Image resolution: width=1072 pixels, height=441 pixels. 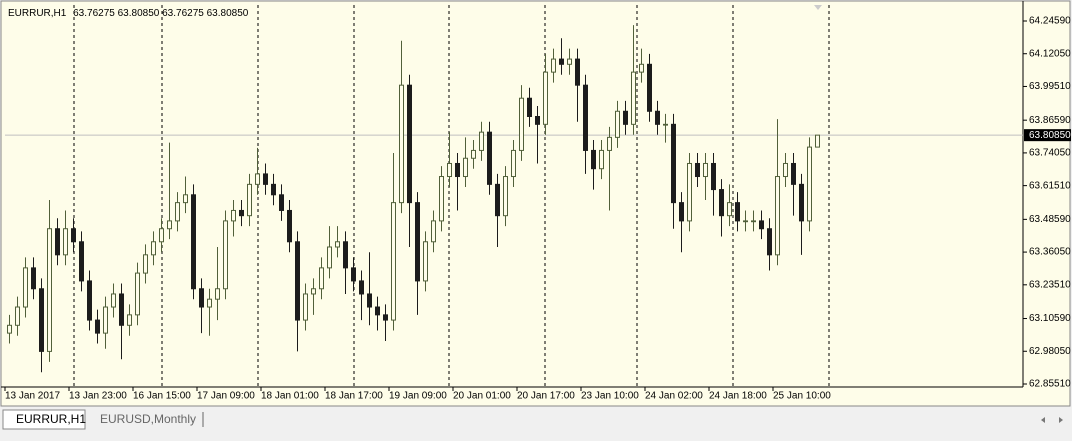 I want to click on x-tick-label: 23 Jan 10:00, so click(x=610, y=396).